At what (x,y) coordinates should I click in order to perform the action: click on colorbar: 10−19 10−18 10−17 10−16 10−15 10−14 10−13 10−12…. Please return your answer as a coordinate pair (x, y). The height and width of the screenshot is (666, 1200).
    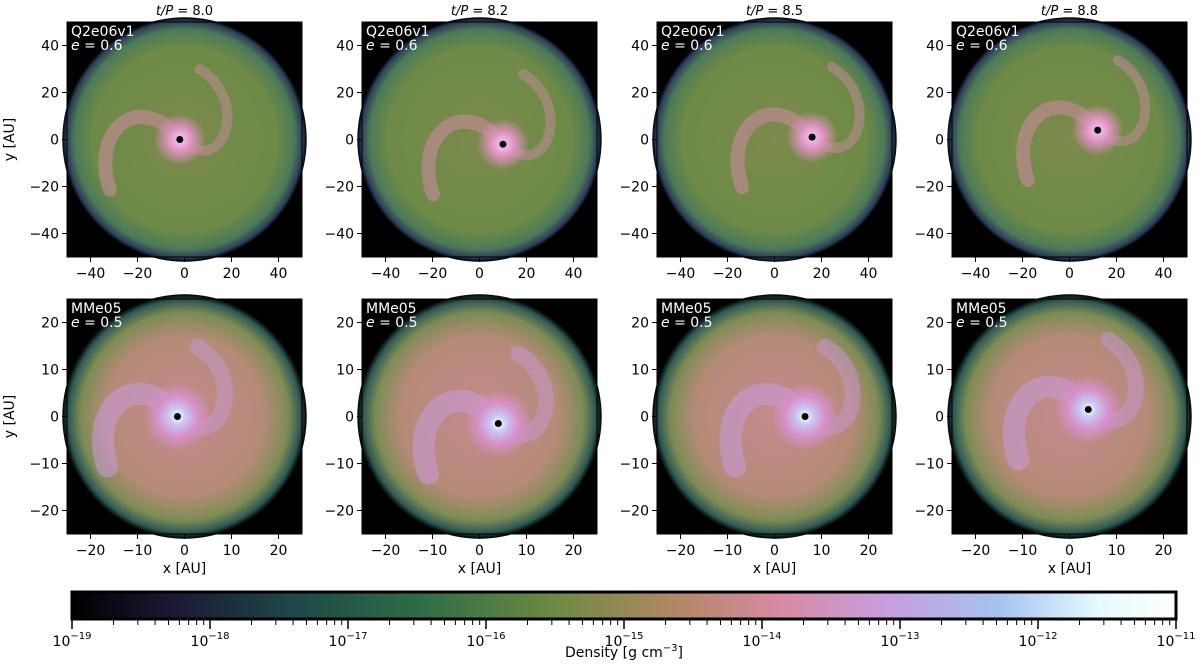
    Looking at the image, I should click on (624, 625).